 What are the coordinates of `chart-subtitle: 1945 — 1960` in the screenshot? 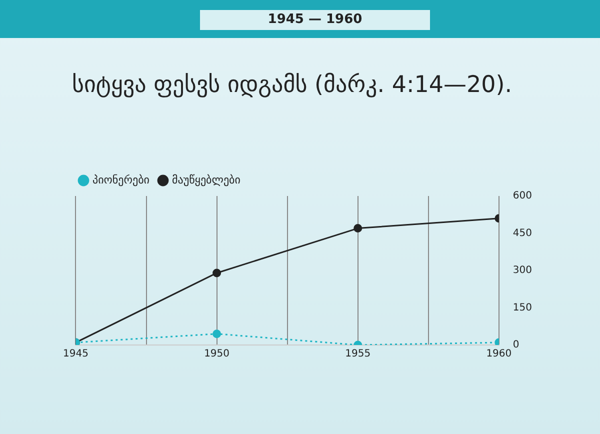 It's located at (315, 20).